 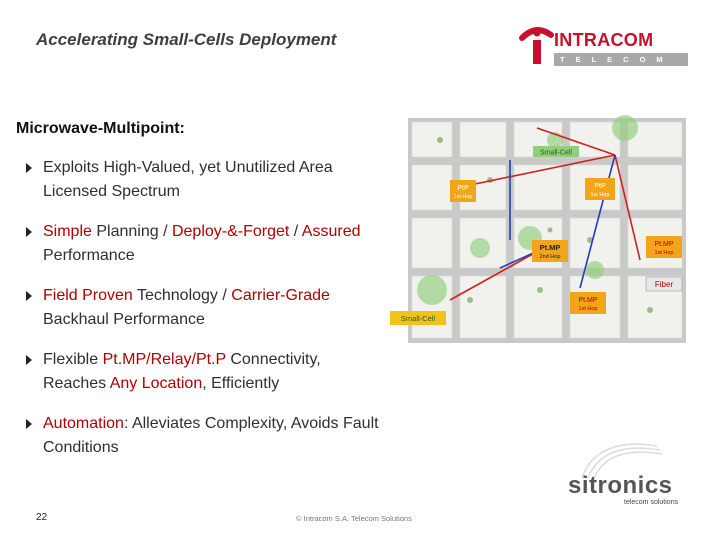 I want to click on sitronics-logo: sitronics telecom solutions, so click(x=632, y=477).